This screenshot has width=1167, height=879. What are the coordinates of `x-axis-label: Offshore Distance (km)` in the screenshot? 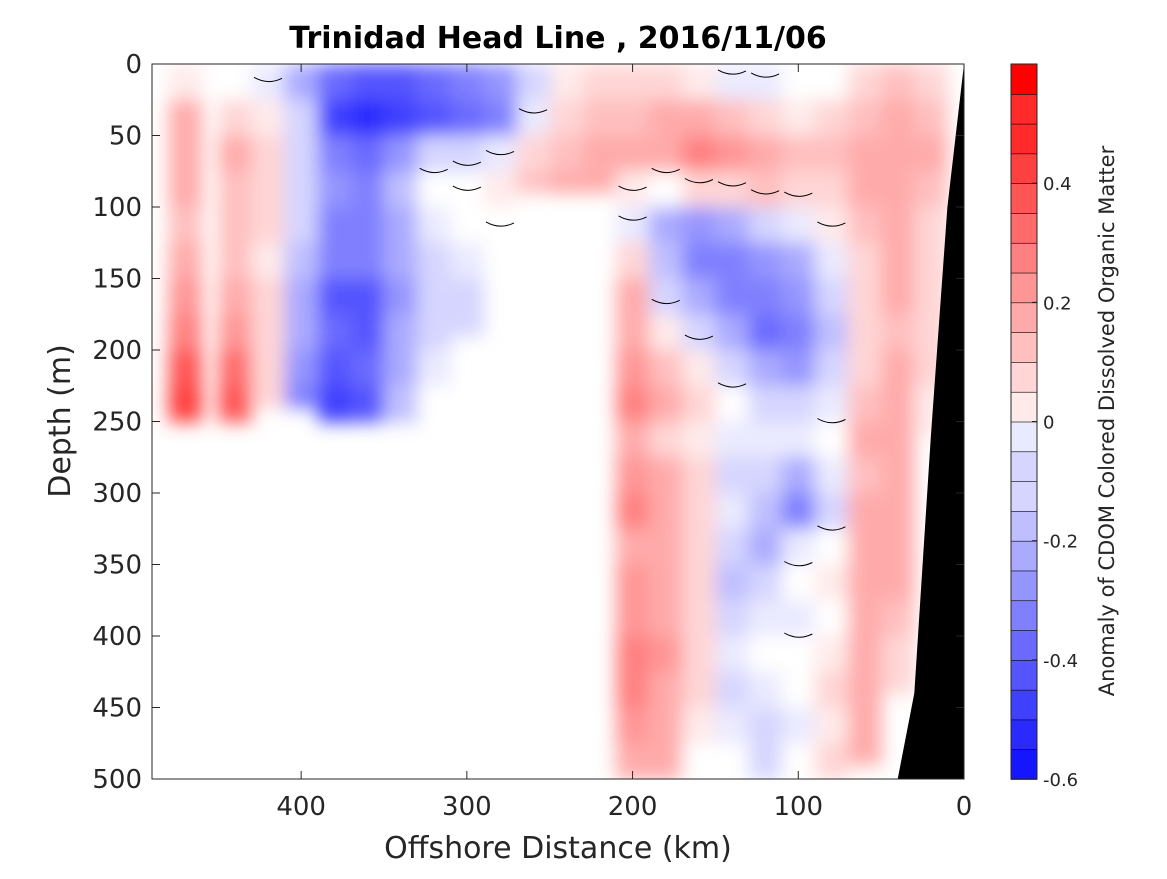 It's located at (558, 848).